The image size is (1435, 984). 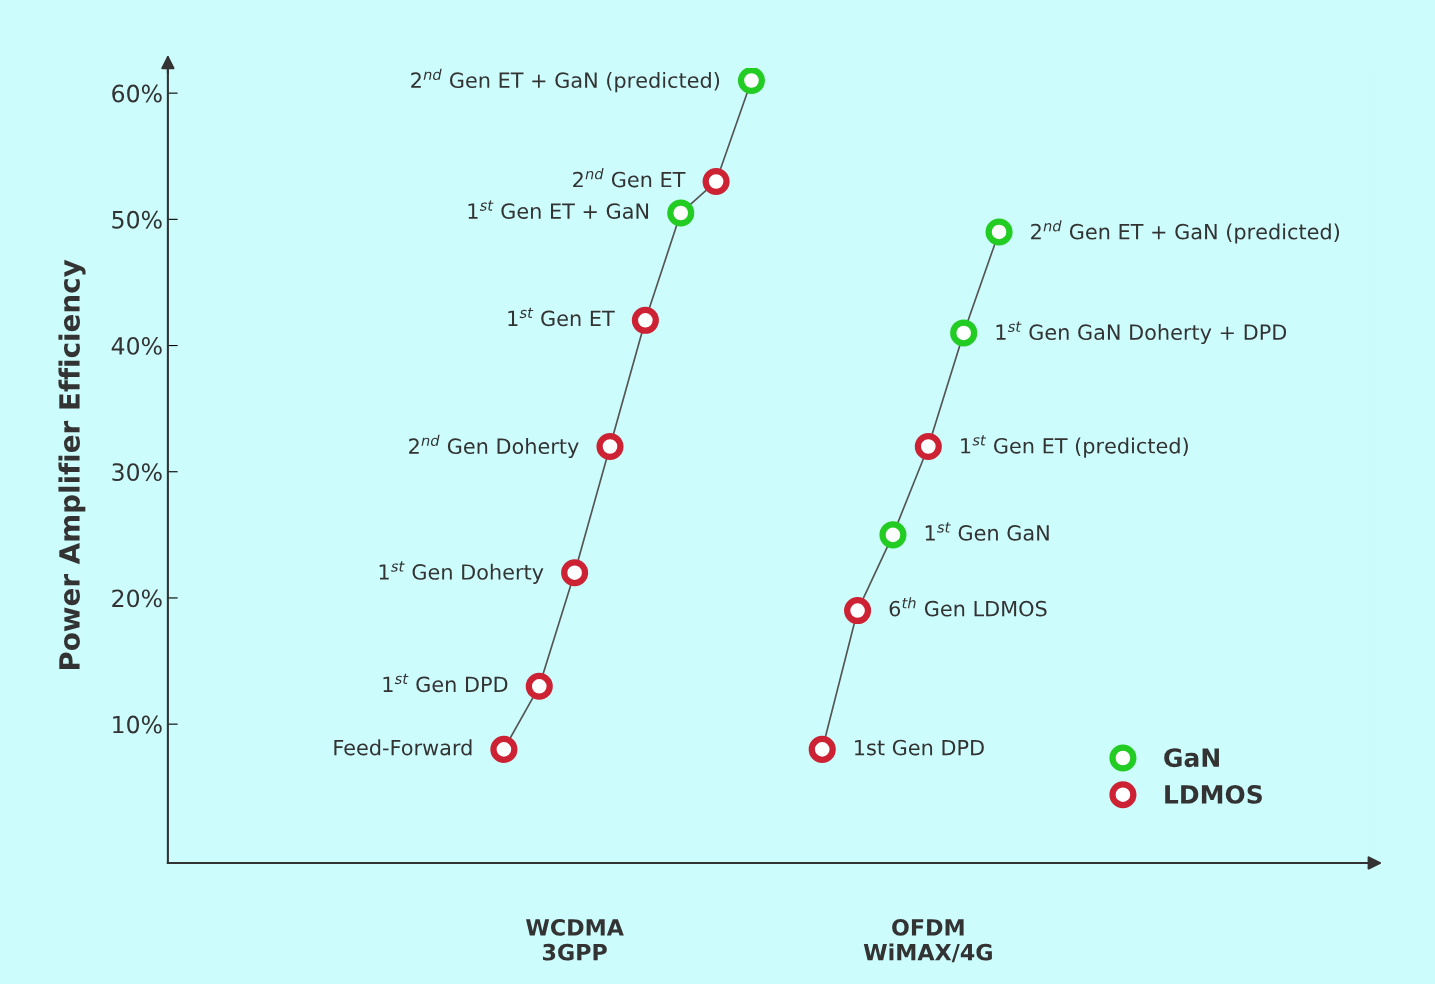 I want to click on y-axis-title: Power Amplifier Efficiency, so click(x=72, y=464).